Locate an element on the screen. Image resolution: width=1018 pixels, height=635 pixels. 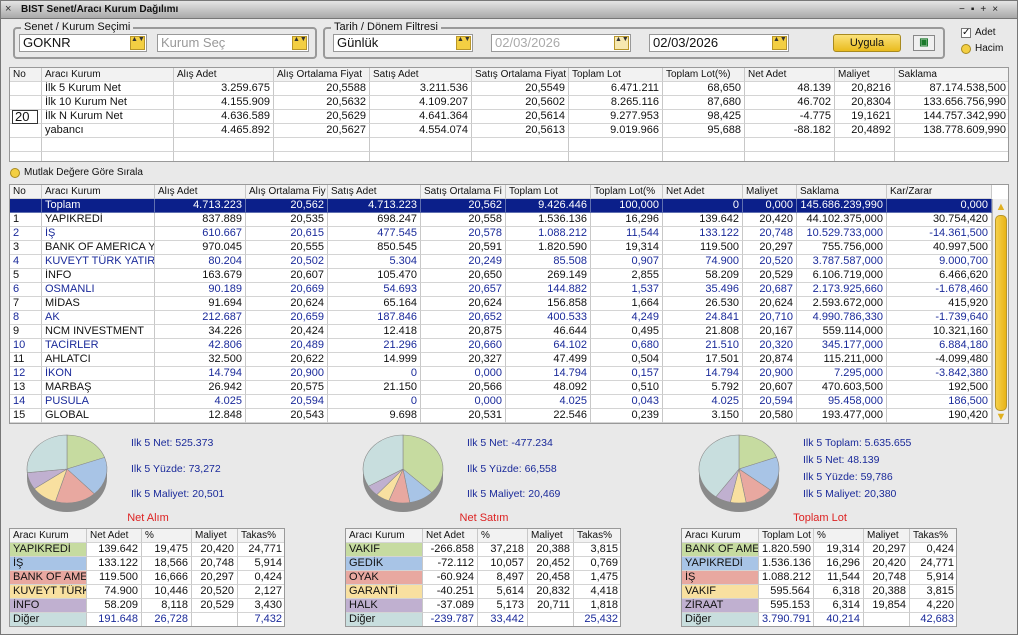
table-cell: 2,127 is located at coordinates (261, 592).